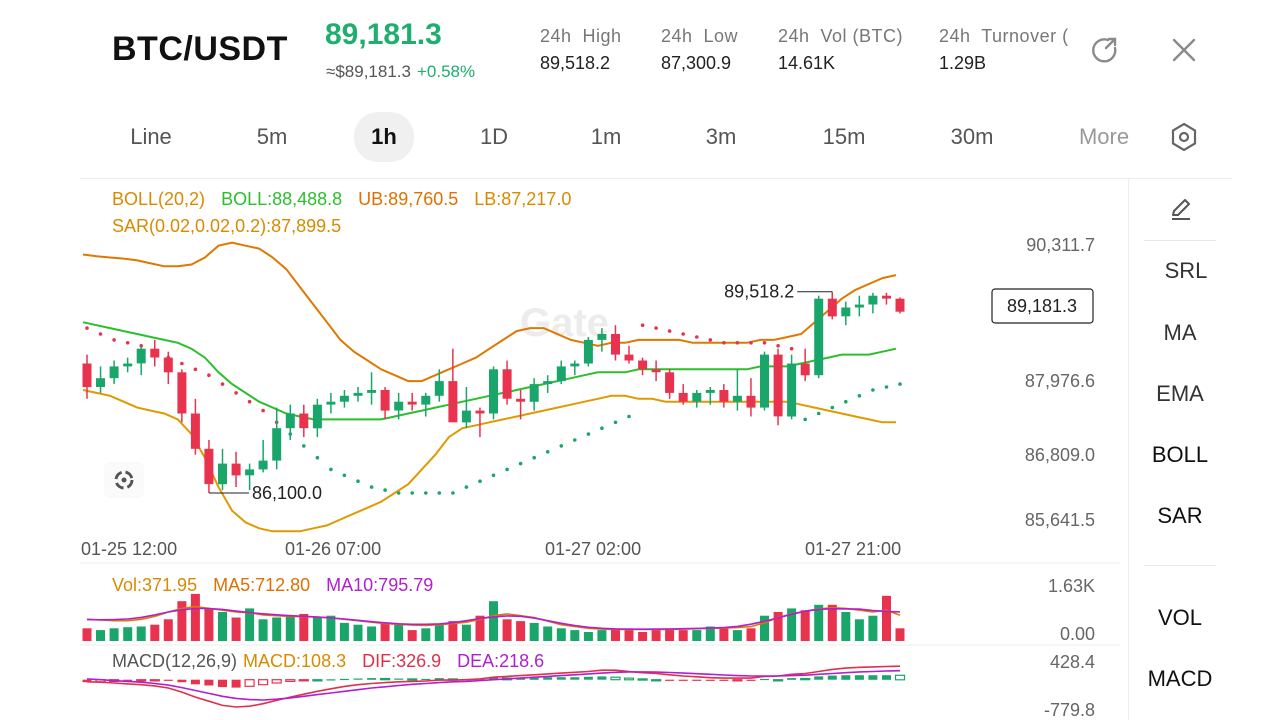 The image size is (1280, 720). Describe the element at coordinates (721, 136) in the screenshot. I see `timeframe-3m: 3m` at that location.